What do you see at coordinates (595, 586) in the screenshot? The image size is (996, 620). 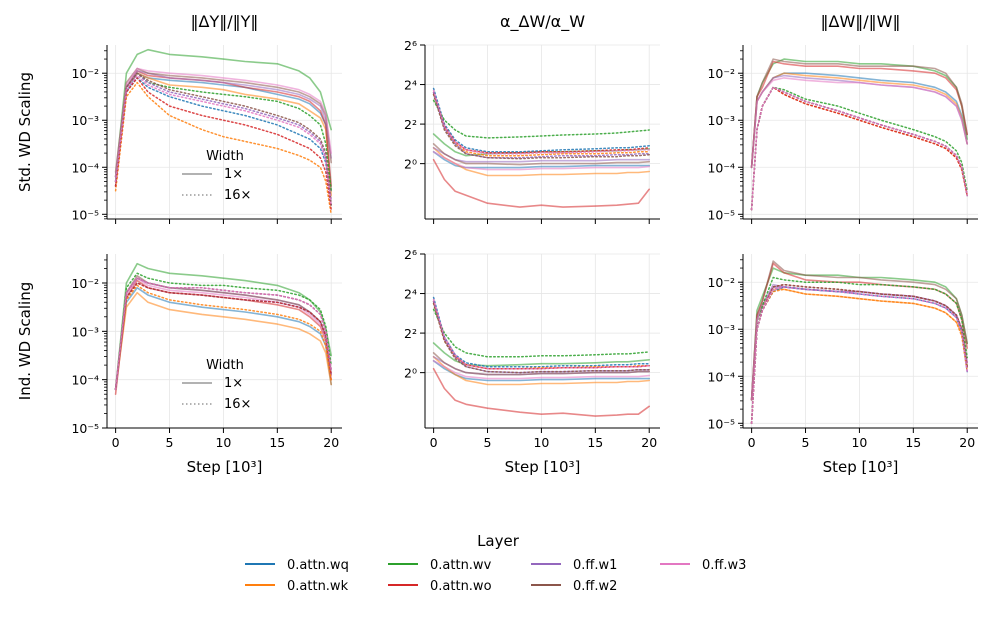 I see `legend-label-0-ff-w2: 0.ff.w2` at bounding box center [595, 586].